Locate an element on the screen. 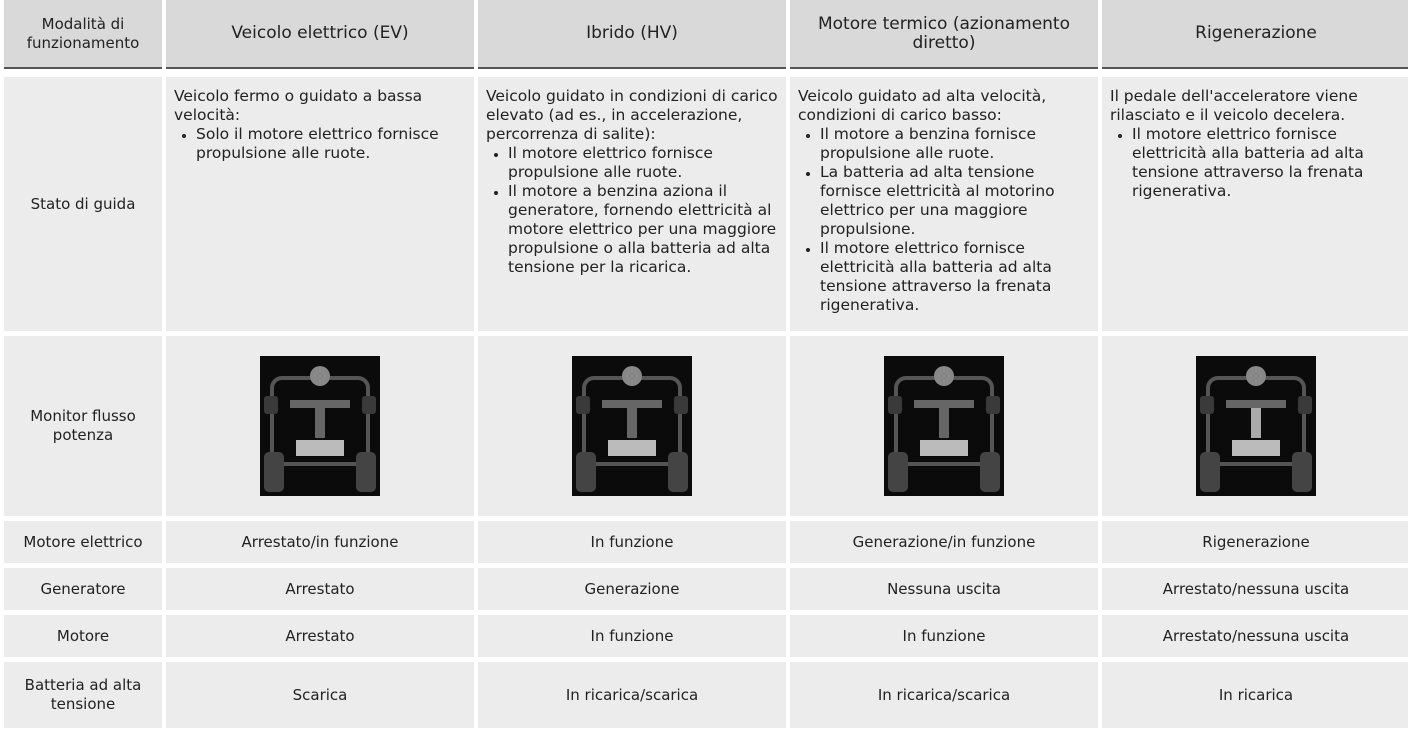 Image resolution: width=1408 pixels, height=749 pixels. header-cell: Veicolo elettrico (EV) is located at coordinates (320, 34).